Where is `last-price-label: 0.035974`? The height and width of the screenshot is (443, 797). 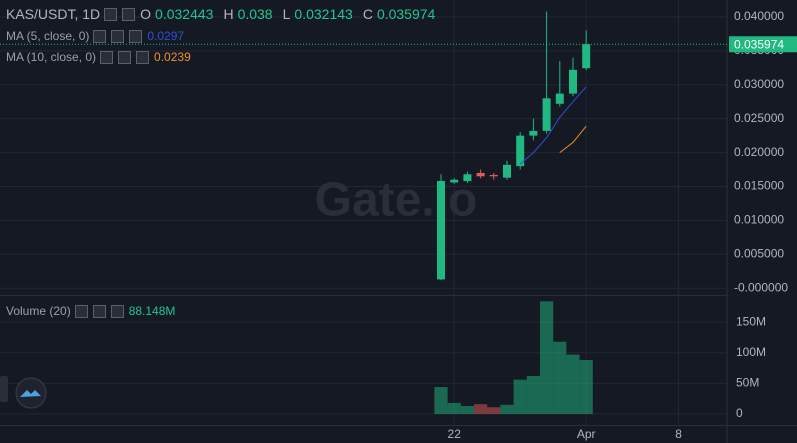 last-price-label: 0.035974 is located at coordinates (759, 44).